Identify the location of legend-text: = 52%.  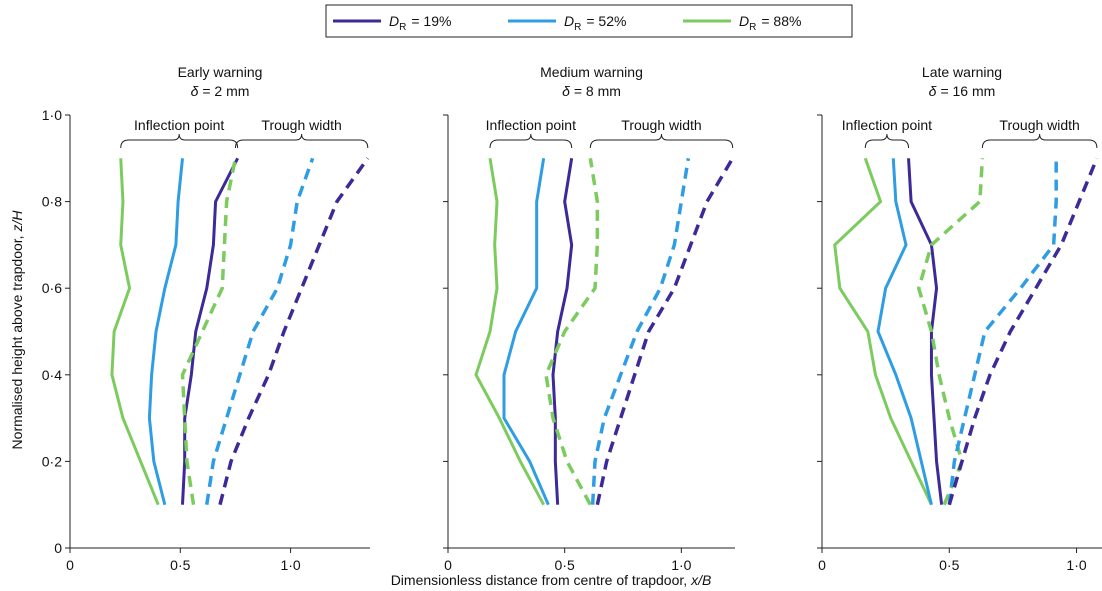
(606, 21).